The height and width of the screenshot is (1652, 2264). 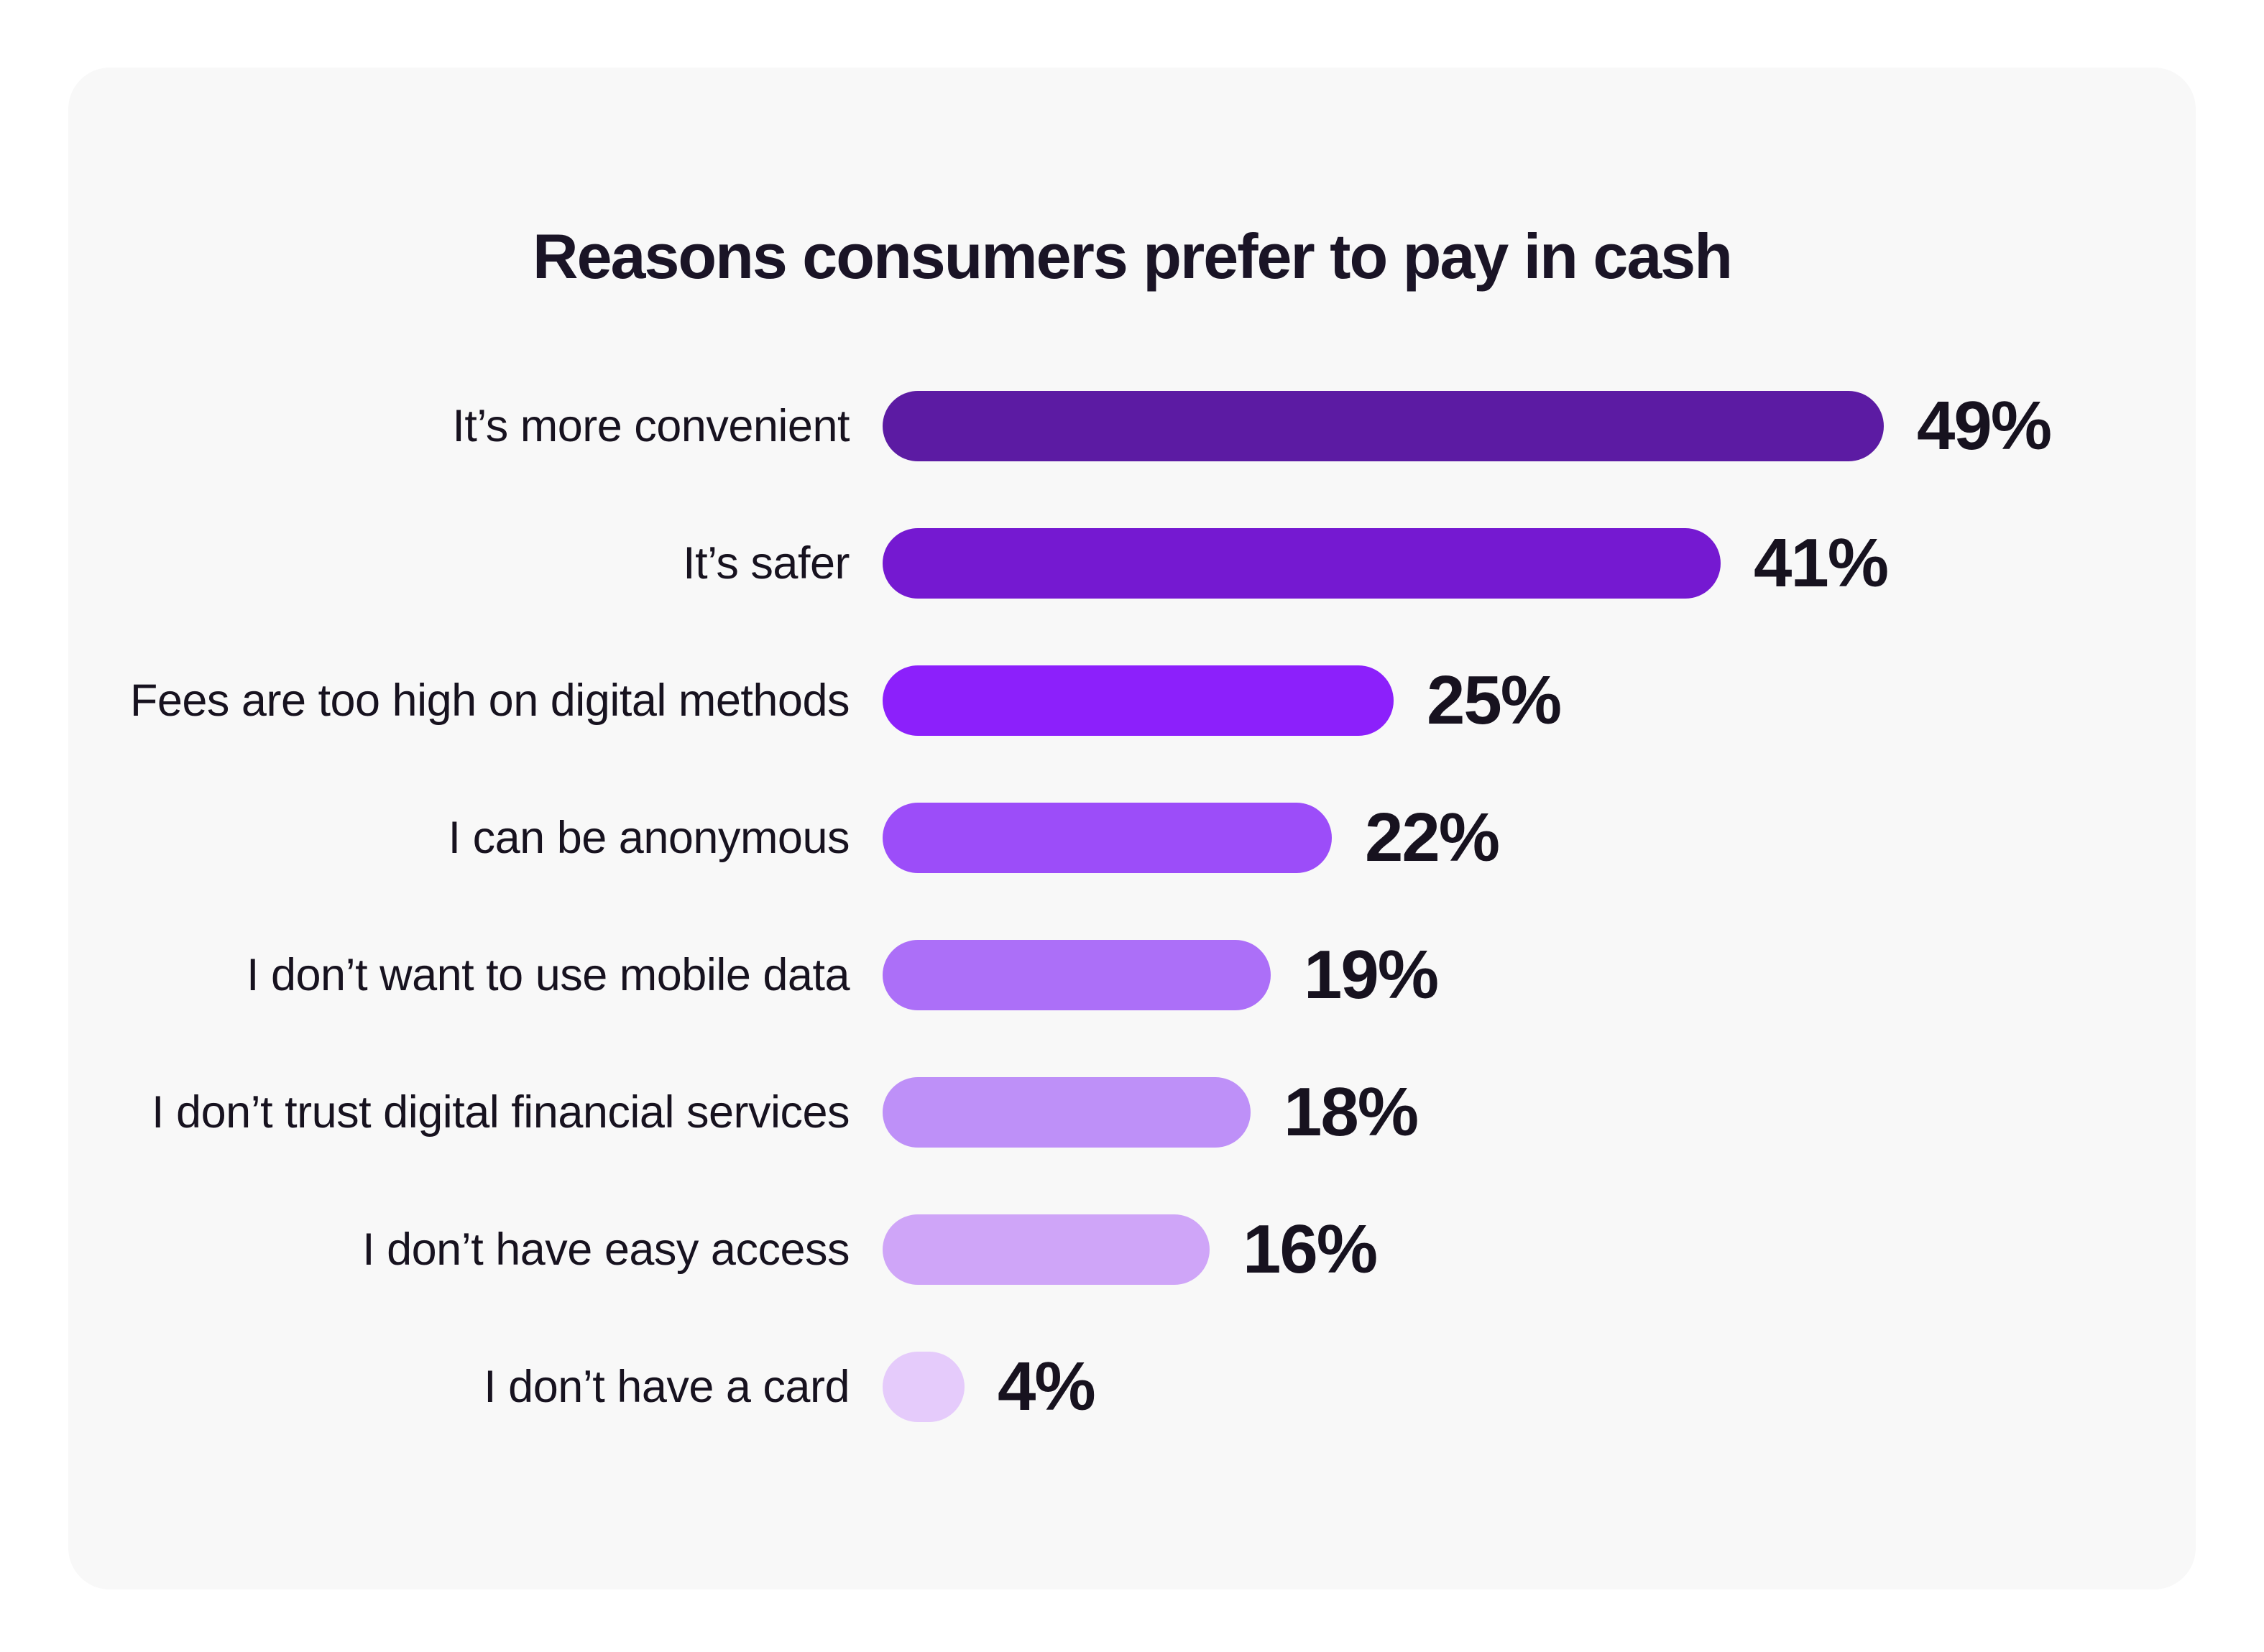 What do you see at coordinates (1047, 1386) in the screenshot?
I see `bar-value: 4%` at bounding box center [1047, 1386].